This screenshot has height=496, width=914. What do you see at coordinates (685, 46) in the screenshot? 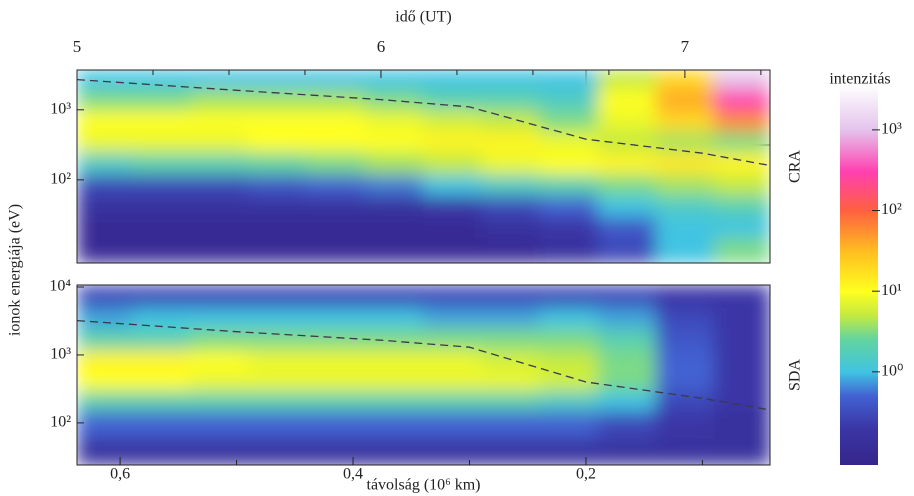
I see `top-tick-label: 7` at bounding box center [685, 46].